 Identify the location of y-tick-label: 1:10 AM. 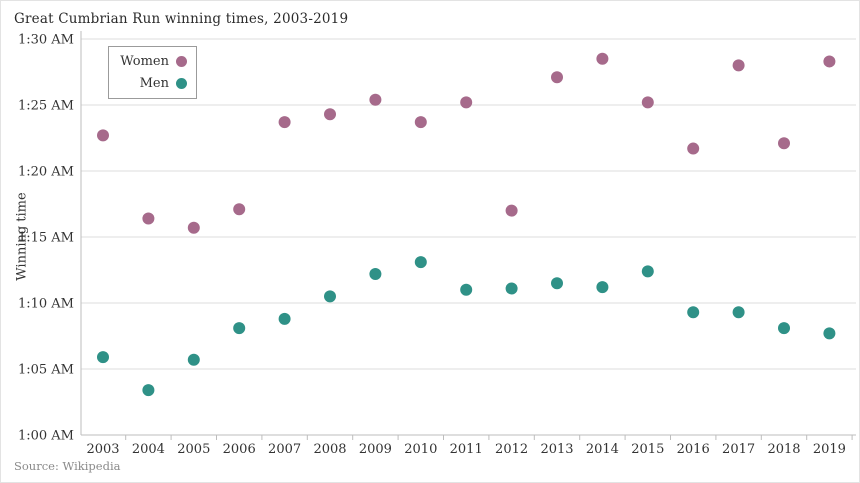
(46, 304).